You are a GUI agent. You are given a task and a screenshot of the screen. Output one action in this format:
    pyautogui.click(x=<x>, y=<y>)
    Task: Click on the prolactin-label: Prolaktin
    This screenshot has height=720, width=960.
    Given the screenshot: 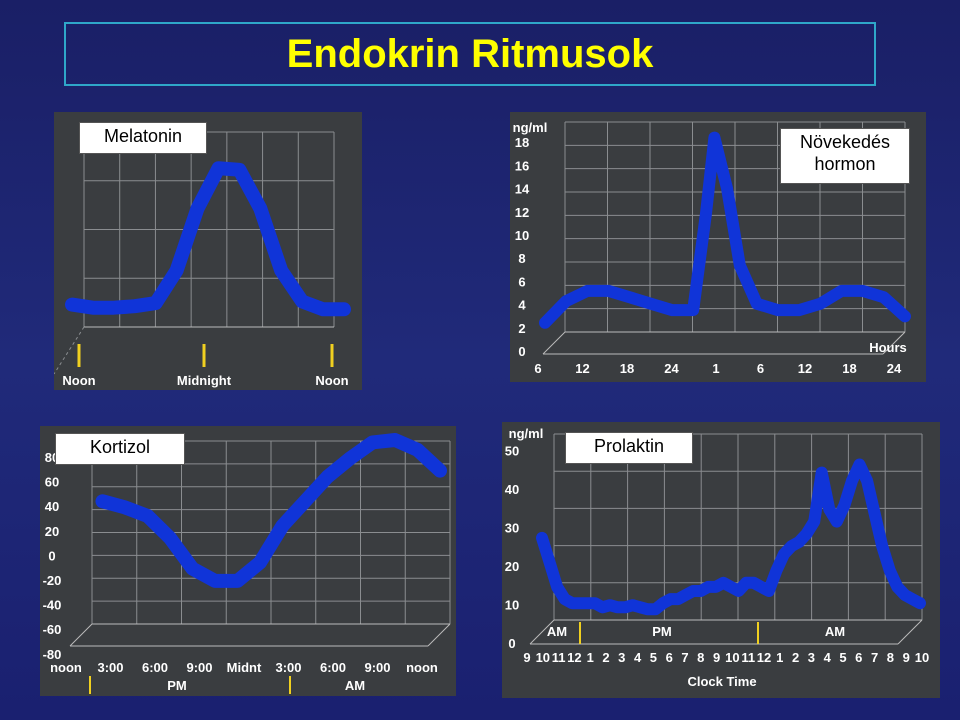 What is the action you would take?
    pyautogui.click(x=629, y=448)
    